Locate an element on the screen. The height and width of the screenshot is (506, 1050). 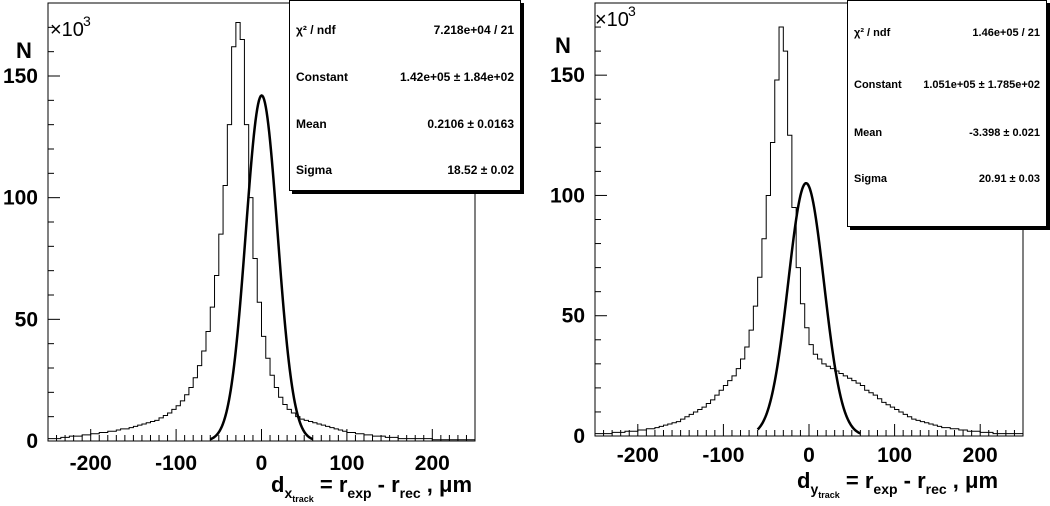
stat-value: 0.2106 ± 0.0163 is located at coordinates (470, 124).